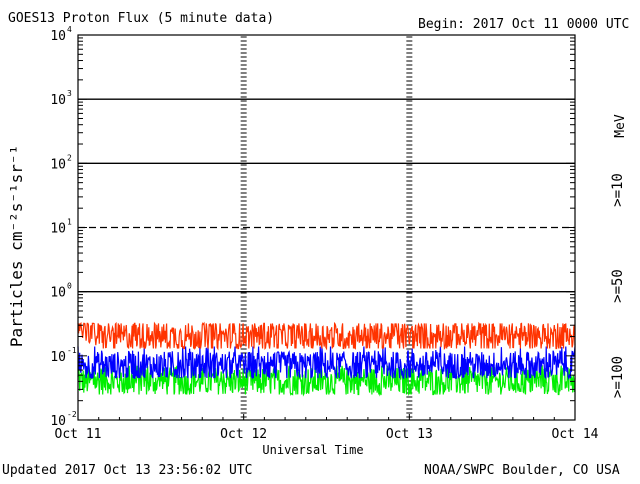  What do you see at coordinates (69, 29) in the screenshot?
I see `y-tick-exponent: 4` at bounding box center [69, 29].